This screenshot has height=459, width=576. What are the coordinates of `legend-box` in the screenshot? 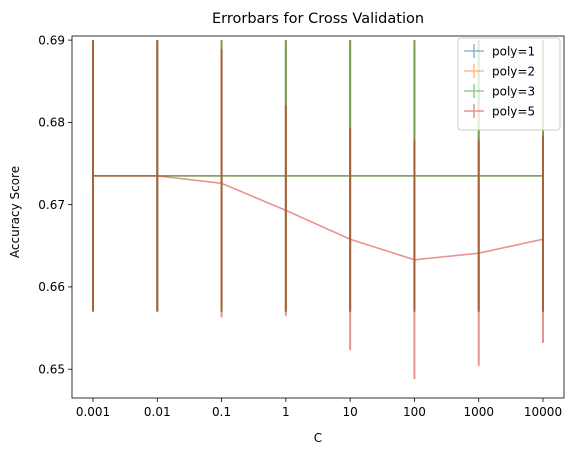 It's located at (509, 84).